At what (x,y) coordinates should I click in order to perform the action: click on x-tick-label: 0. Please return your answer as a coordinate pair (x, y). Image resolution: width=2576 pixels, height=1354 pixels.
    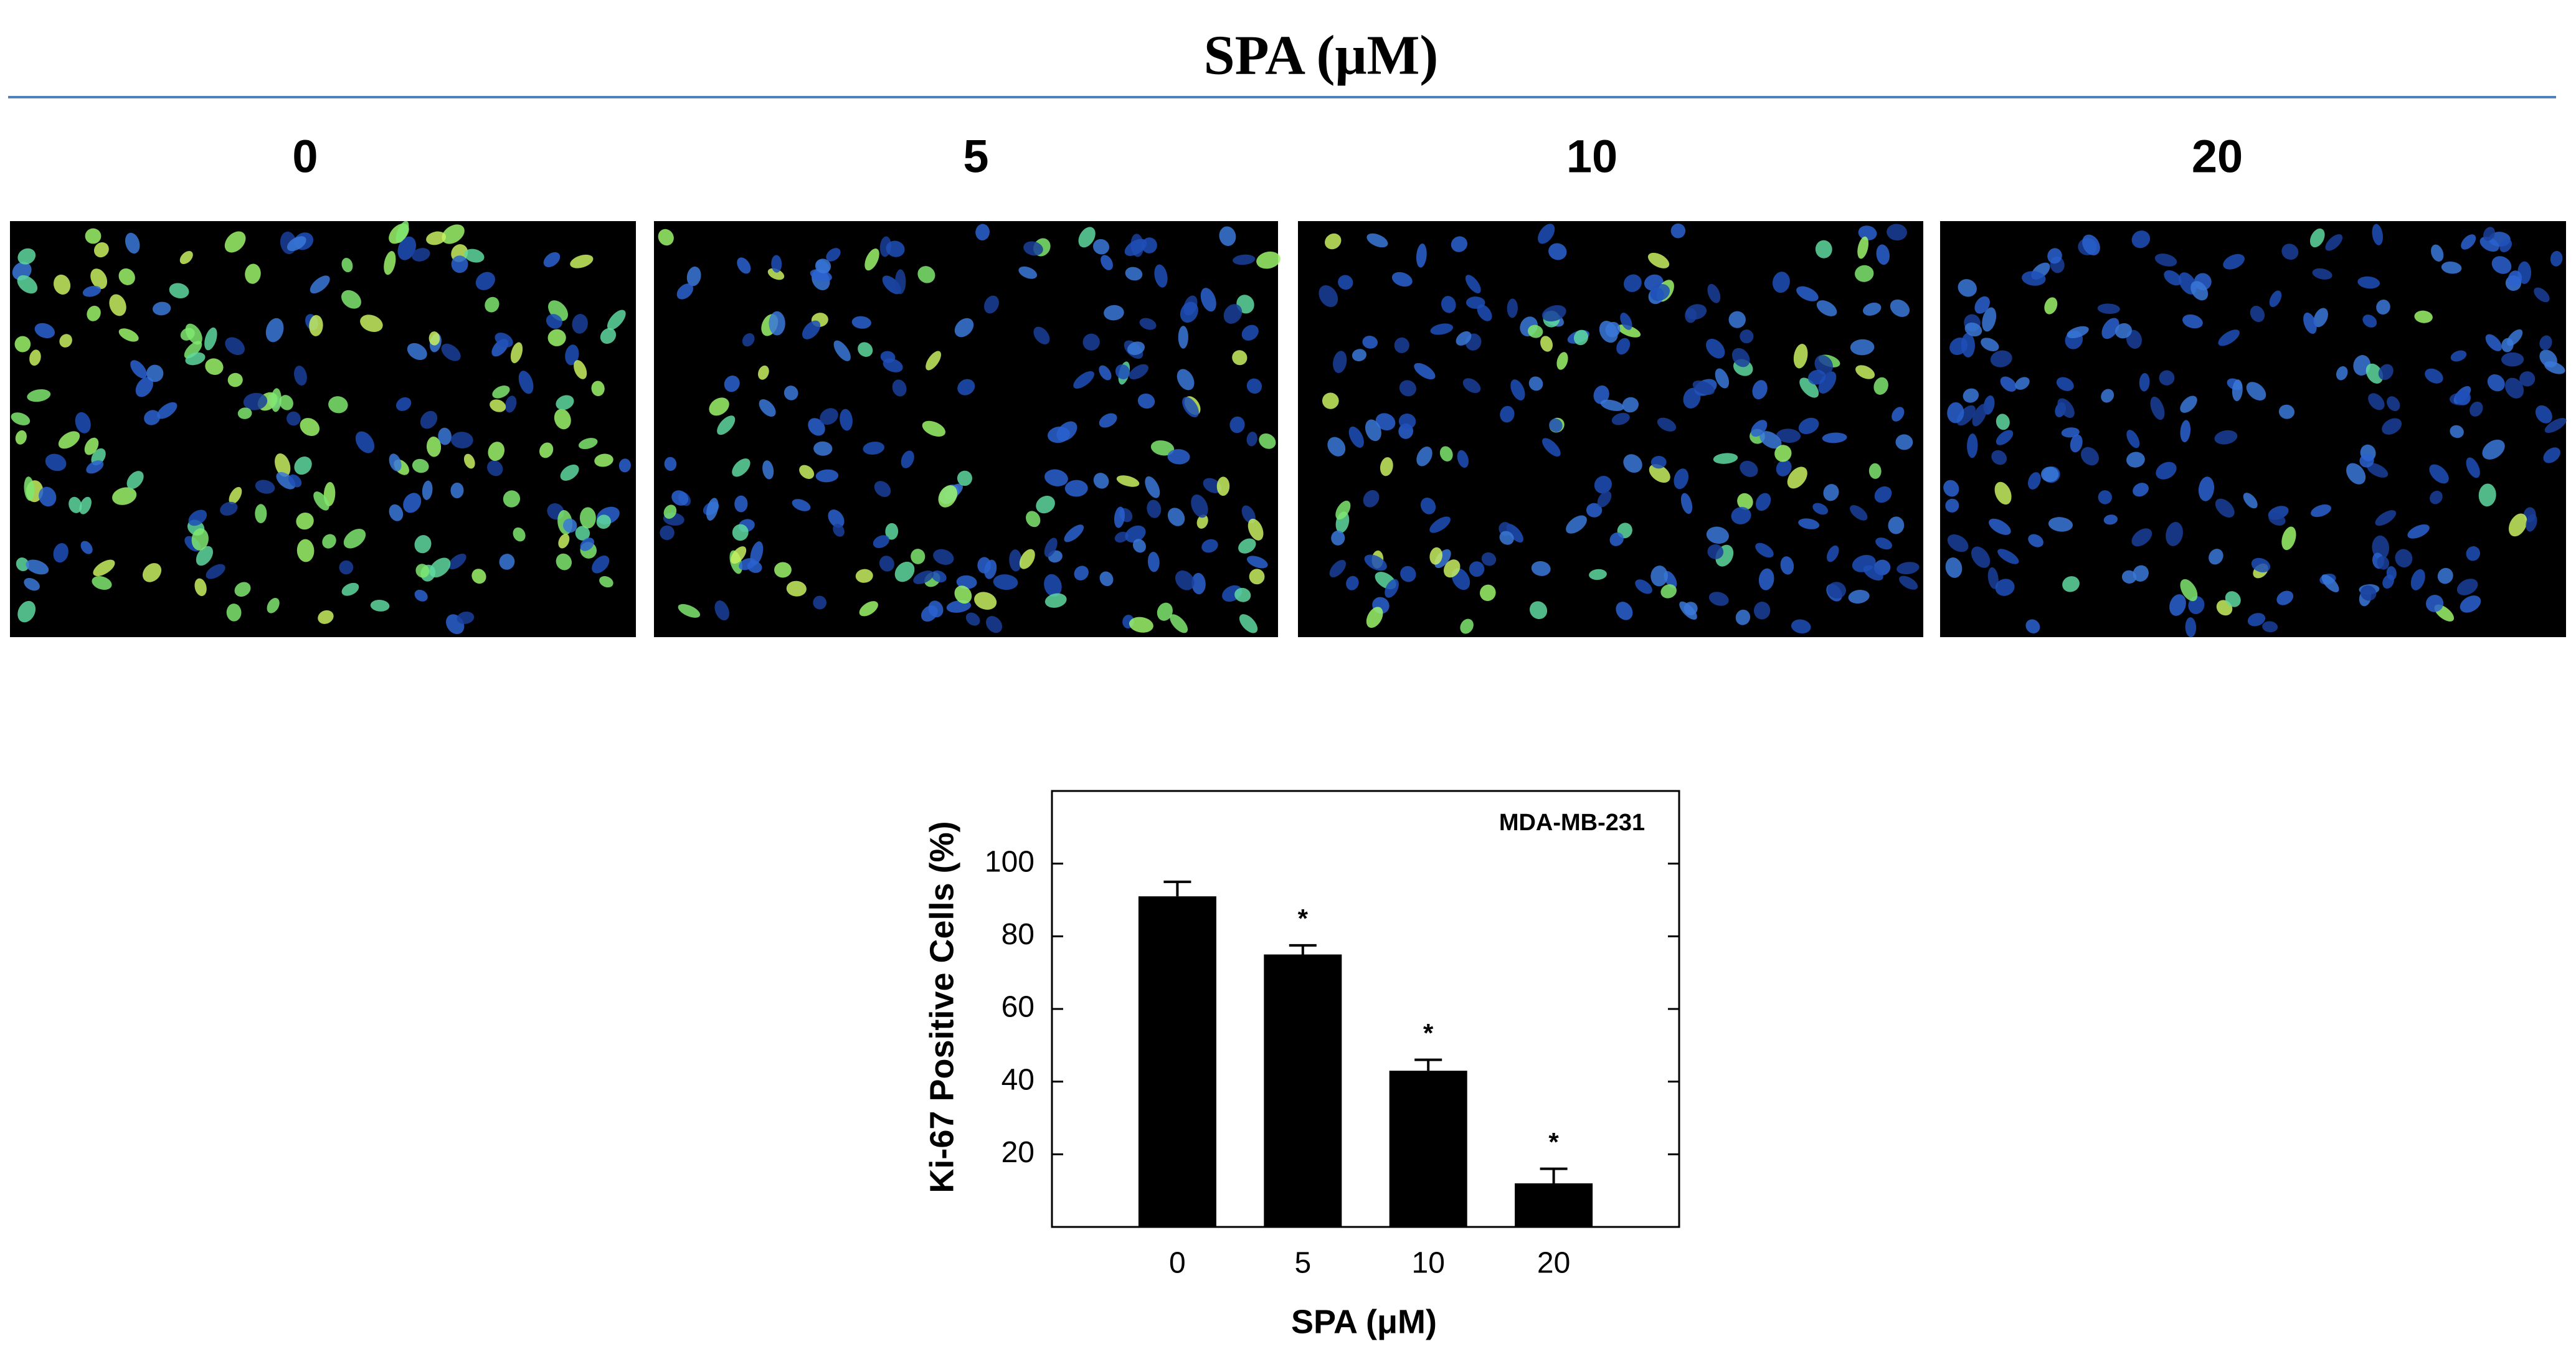
    Looking at the image, I should click on (1178, 1263).